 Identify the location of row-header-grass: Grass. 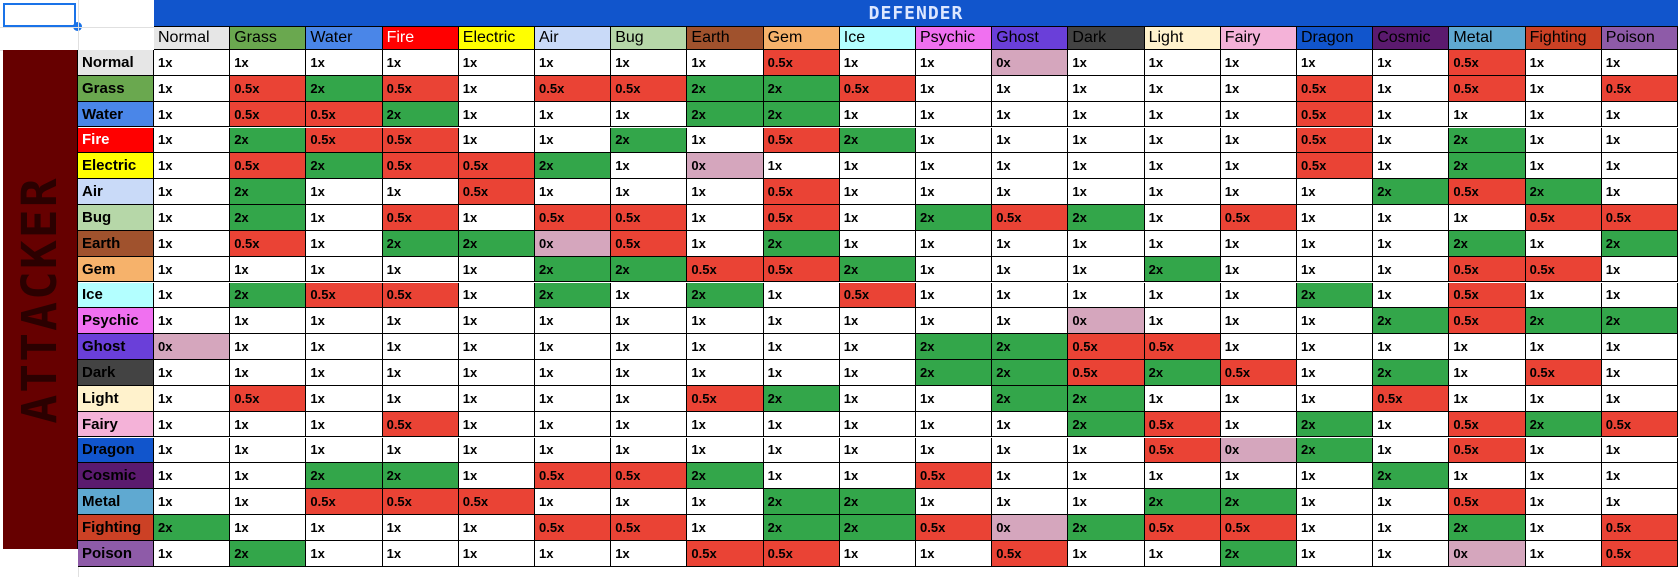
(116, 88).